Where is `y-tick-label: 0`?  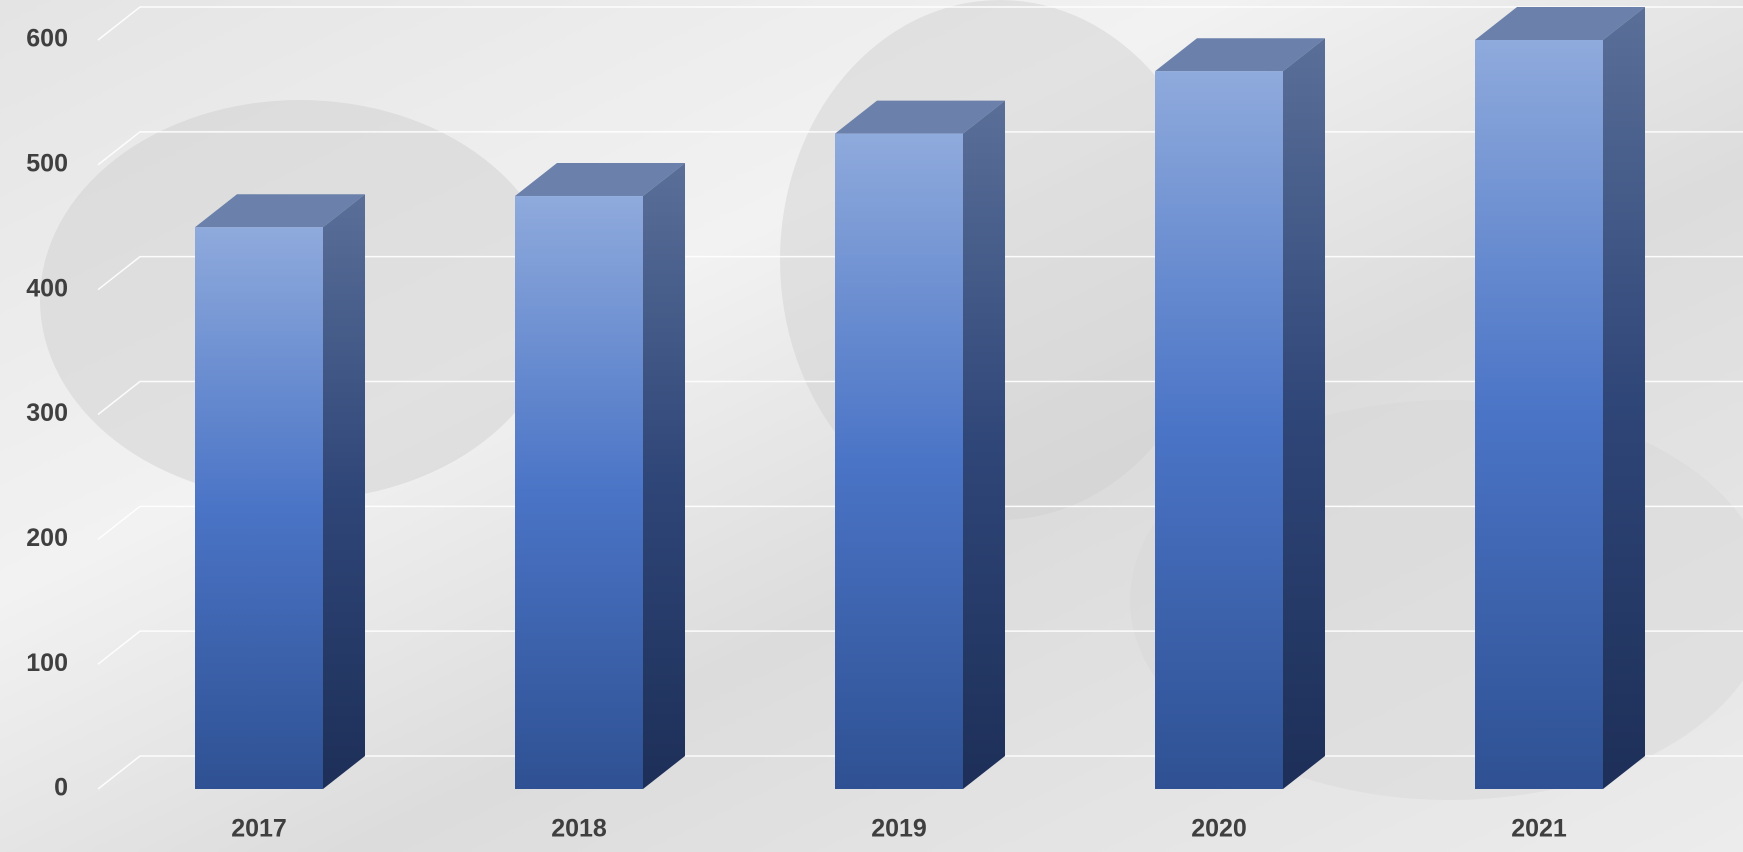
y-tick-label: 0 is located at coordinates (61, 788).